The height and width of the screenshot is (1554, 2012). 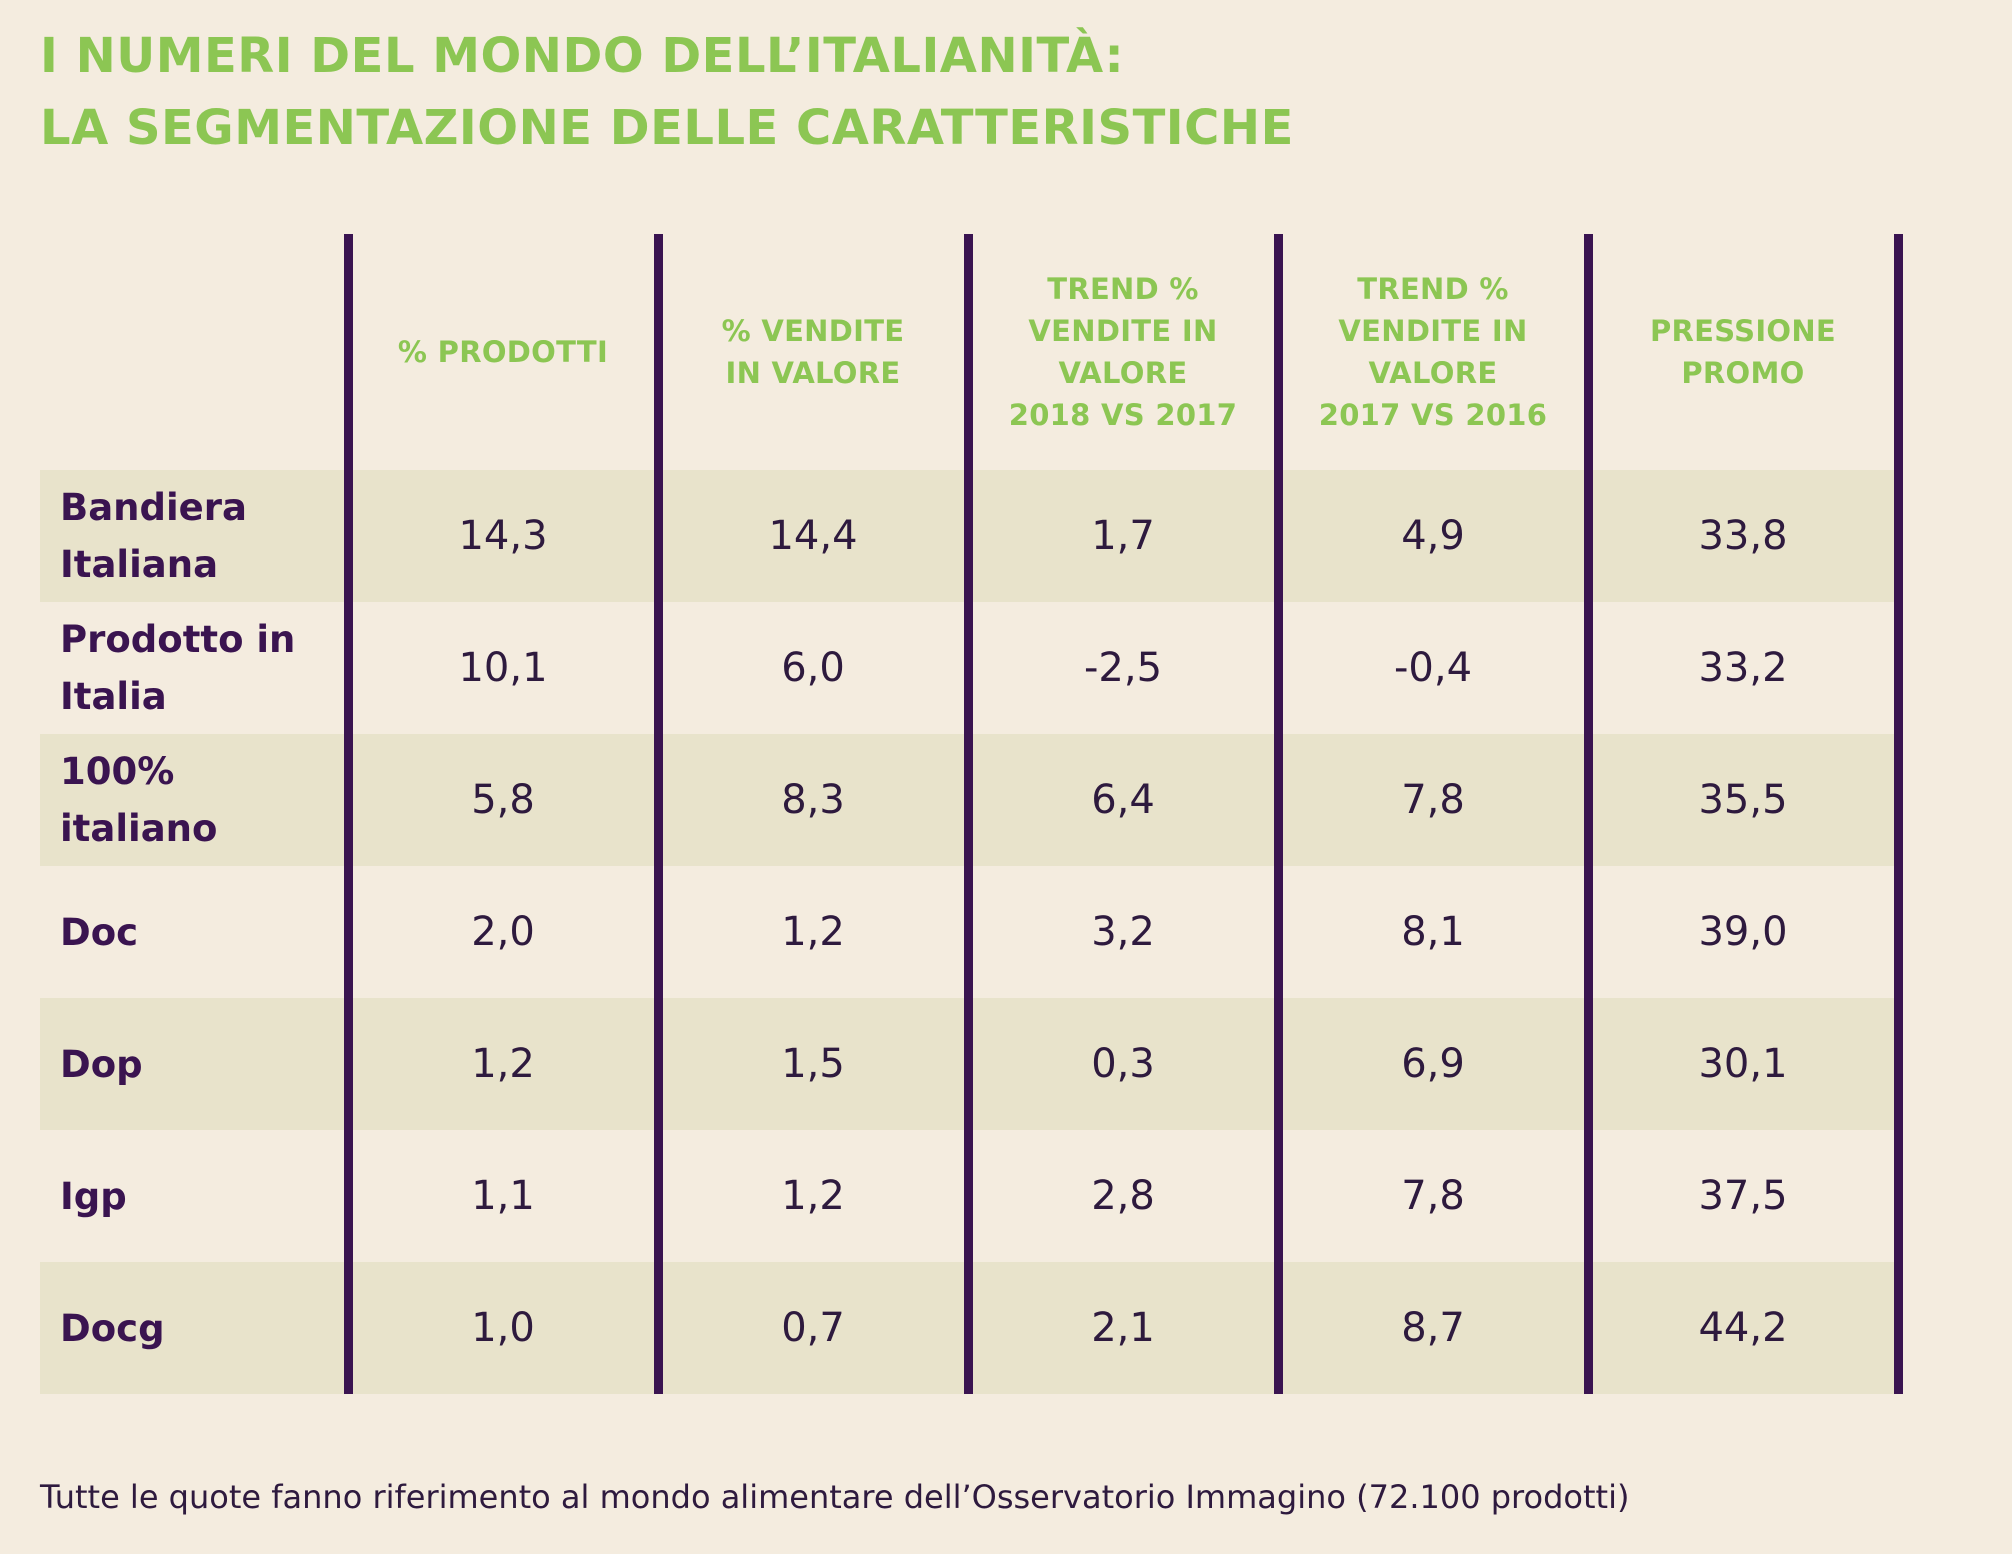 What do you see at coordinates (810, 800) in the screenshot?
I see `table-cell: 8,3` at bounding box center [810, 800].